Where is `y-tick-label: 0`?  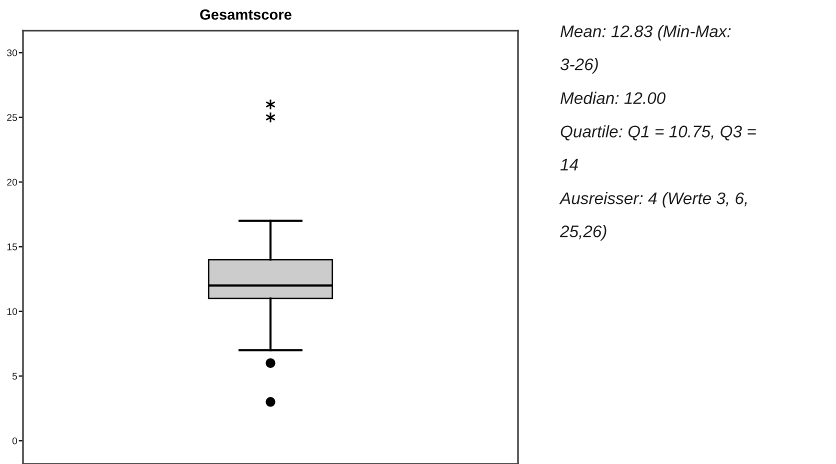 y-tick-label: 0 is located at coordinates (15, 440).